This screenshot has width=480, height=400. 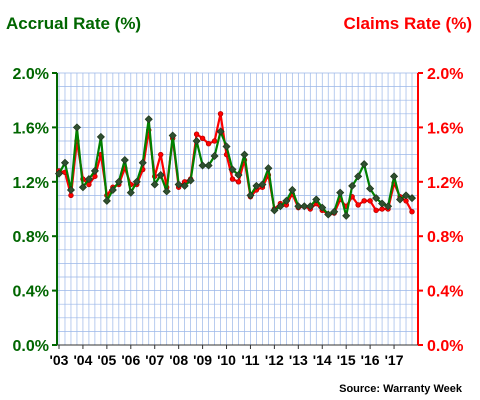 What do you see at coordinates (394, 360) in the screenshot?
I see `x-tick-label: '17` at bounding box center [394, 360].